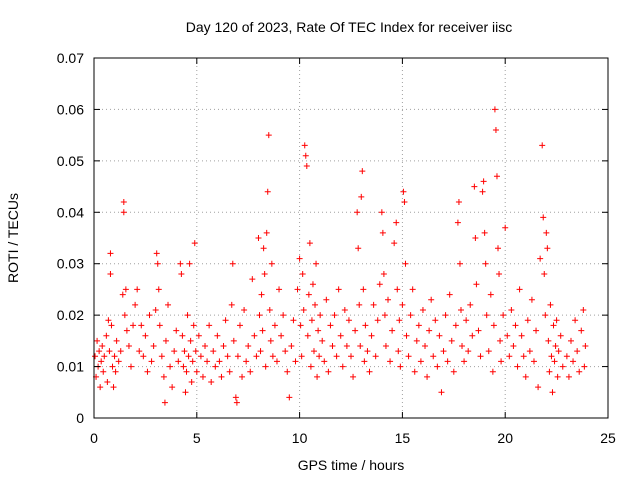 Image resolution: width=640 pixels, height=480 pixels. Describe the element at coordinates (70, 58) in the screenshot. I see `y-tick-label: 0.07` at that location.